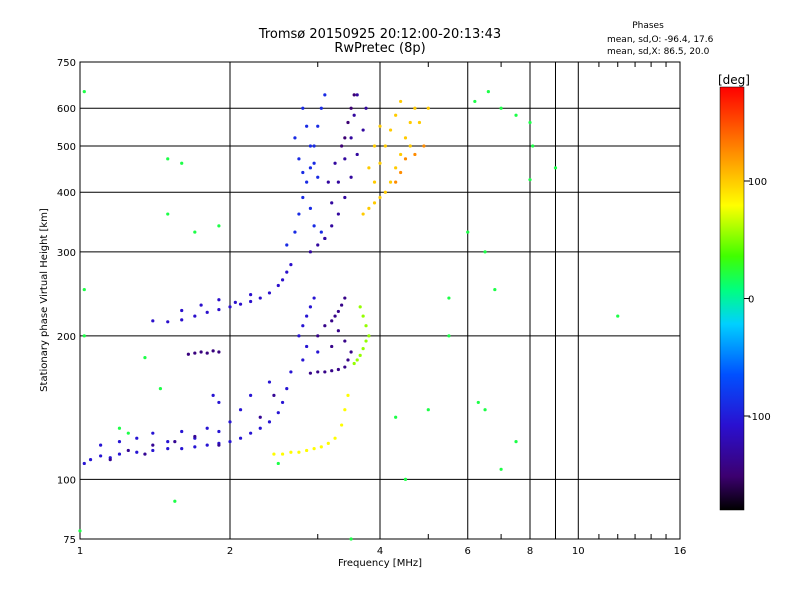 This screenshot has height=604, width=800. What do you see at coordinates (751, 300) in the screenshot?
I see `colorbar-tick-label: 0` at bounding box center [751, 300].